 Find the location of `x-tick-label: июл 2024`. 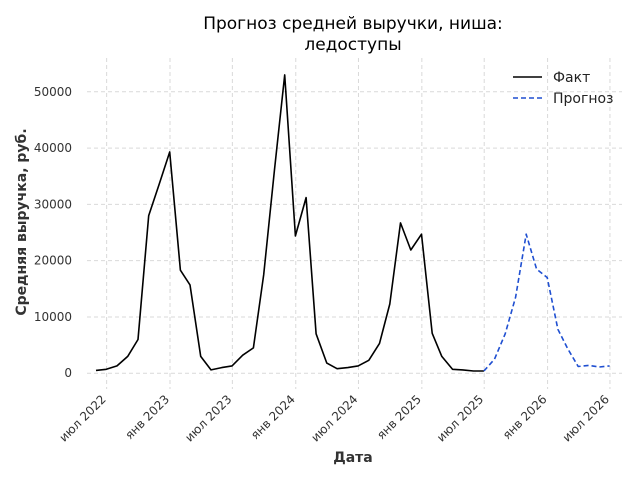

x-tick-label: июл 2024 is located at coordinates (334, 418).